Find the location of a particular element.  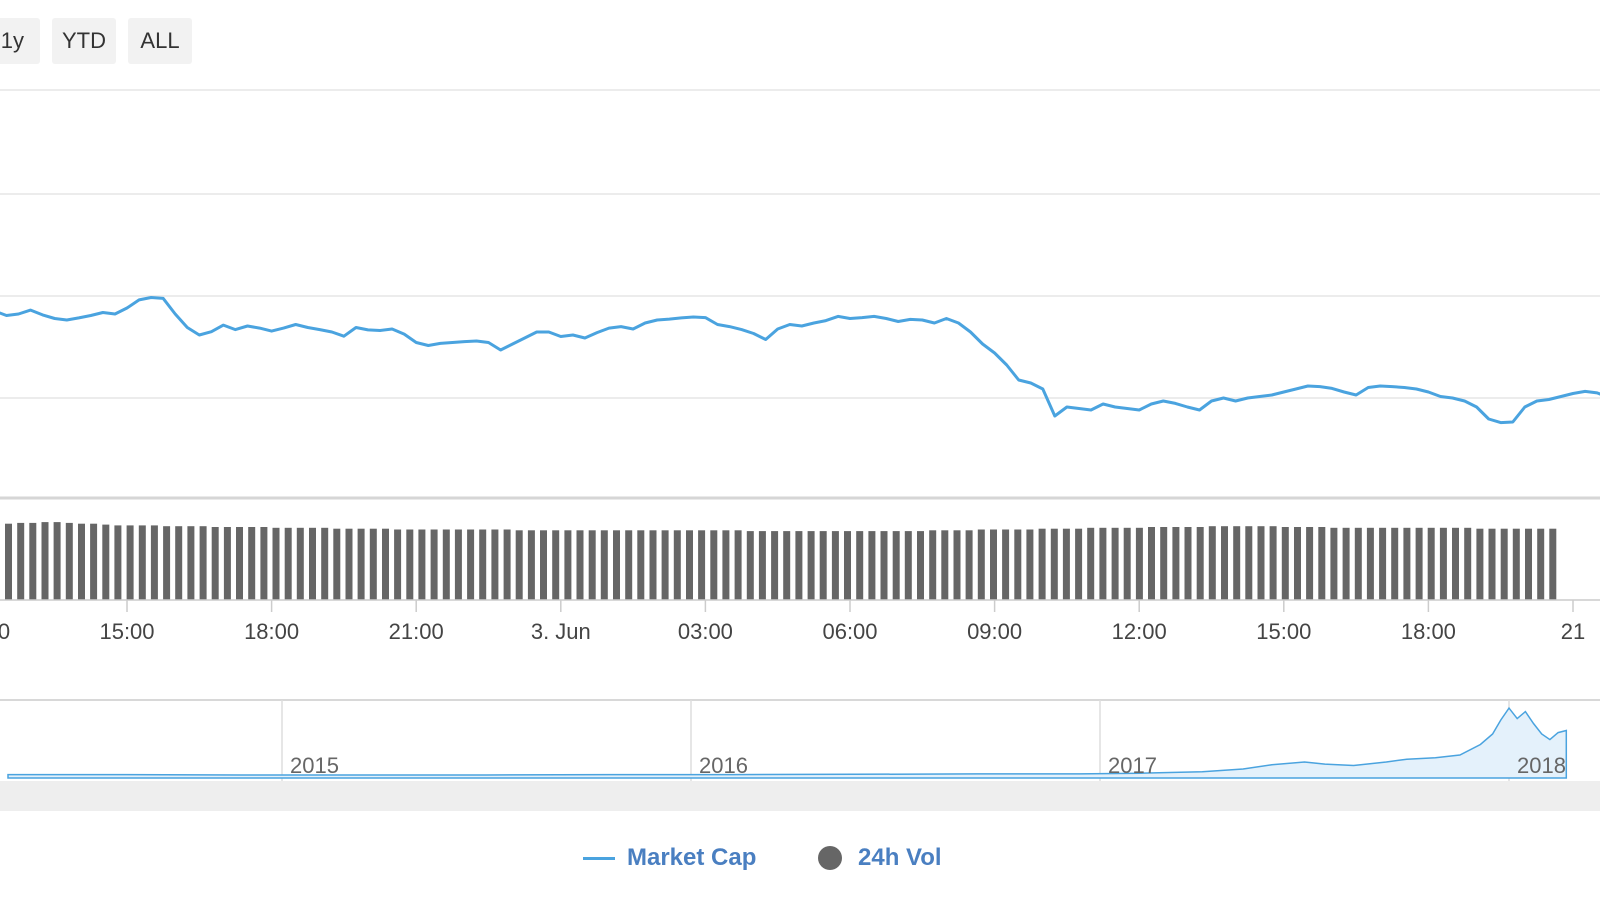

x-axis-ticks is located at coordinates (850, 606).